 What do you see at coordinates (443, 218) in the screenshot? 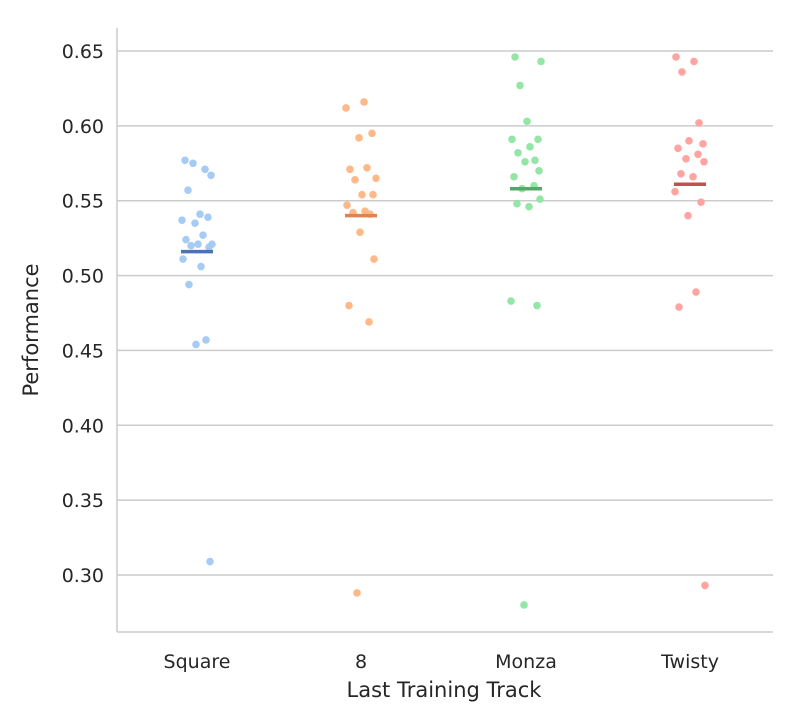
I see `mean-markers` at bounding box center [443, 218].